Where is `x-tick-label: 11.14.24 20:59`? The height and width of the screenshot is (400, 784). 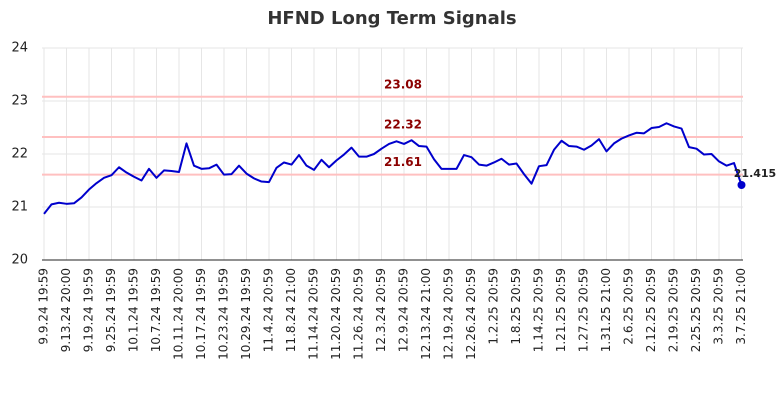 x-tick-label: 11.14.24 20:59 is located at coordinates (314, 314).